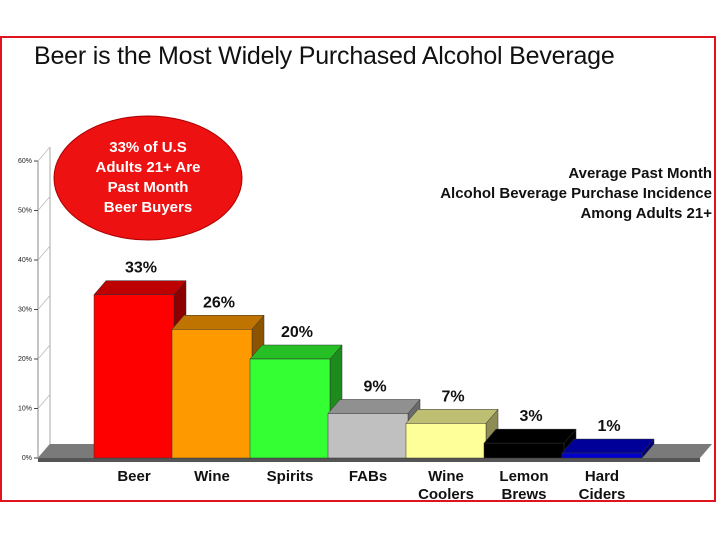 Image resolution: width=720 pixels, height=540 pixels. I want to click on callout-text: 33% of U.S, so click(148, 147).